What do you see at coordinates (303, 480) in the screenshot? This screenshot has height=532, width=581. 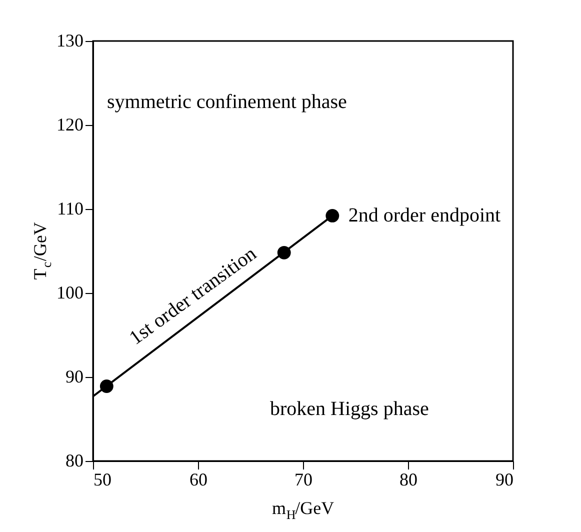 I see `x-tick-label: 70` at bounding box center [303, 480].